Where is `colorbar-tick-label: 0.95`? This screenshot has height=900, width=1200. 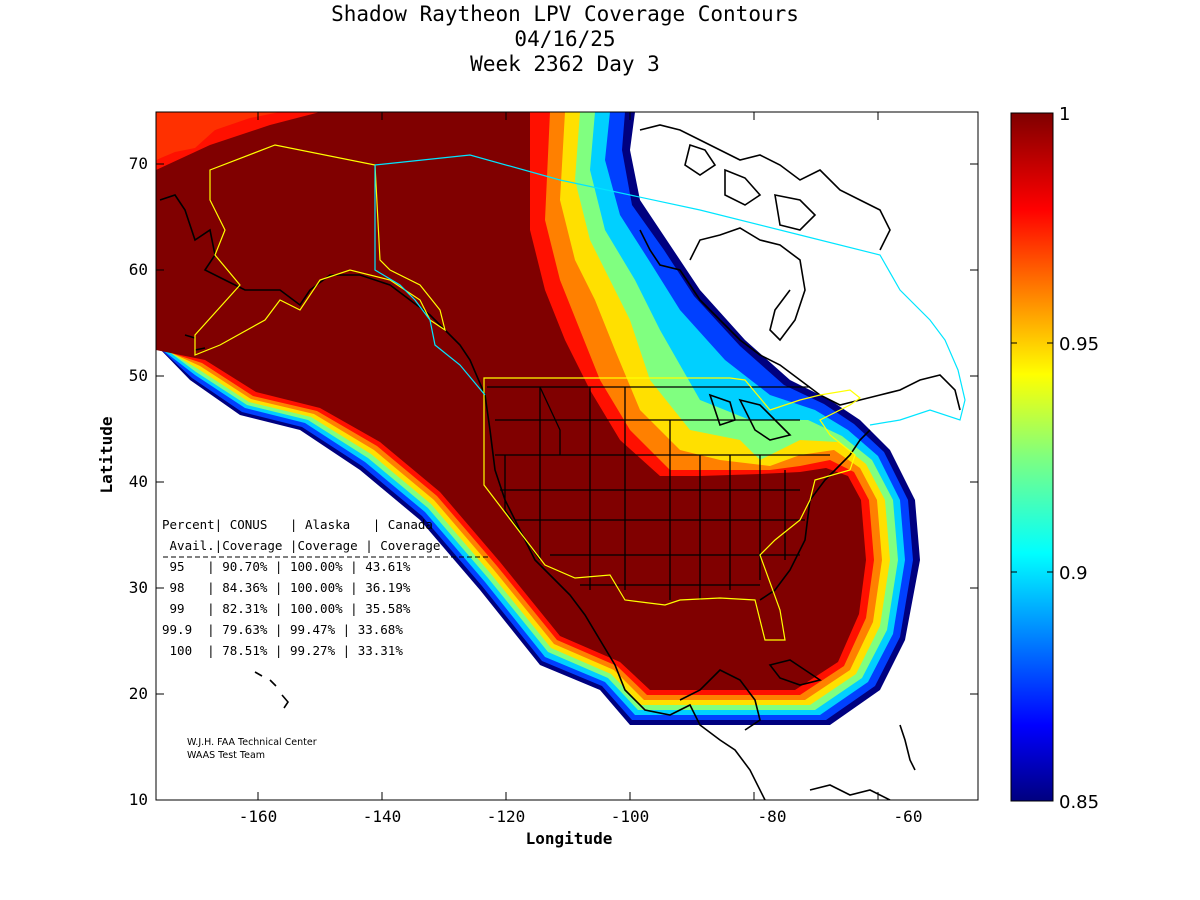 colorbar-tick-label: 0.95 is located at coordinates (1079, 344).